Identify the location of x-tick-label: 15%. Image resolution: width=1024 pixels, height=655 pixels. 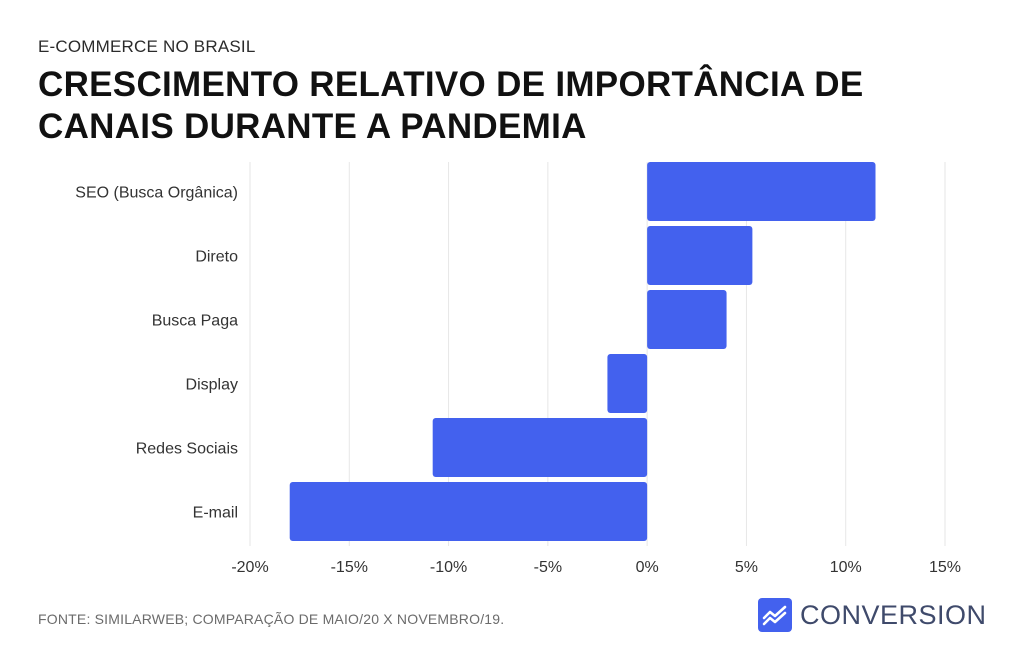
(945, 567).